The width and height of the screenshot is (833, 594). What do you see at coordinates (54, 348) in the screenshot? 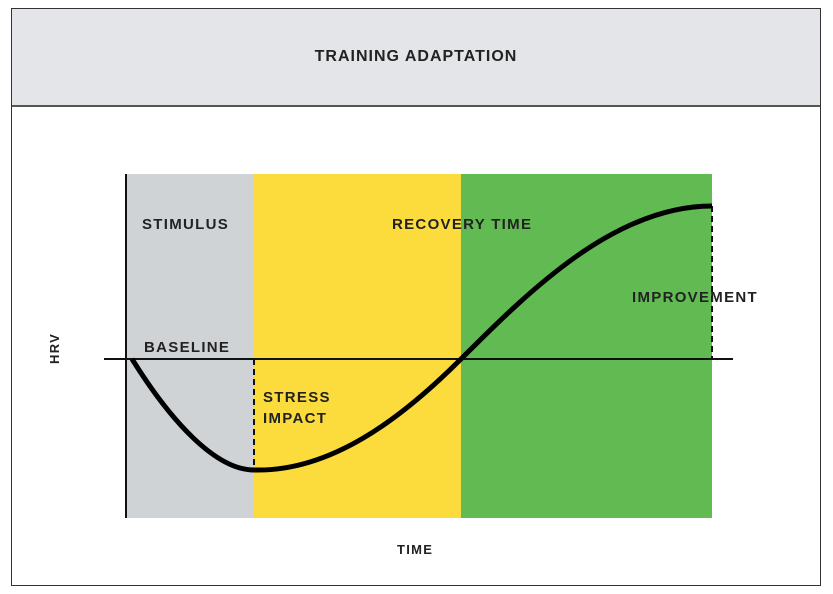
I see `y-axis-label: HRV` at bounding box center [54, 348].